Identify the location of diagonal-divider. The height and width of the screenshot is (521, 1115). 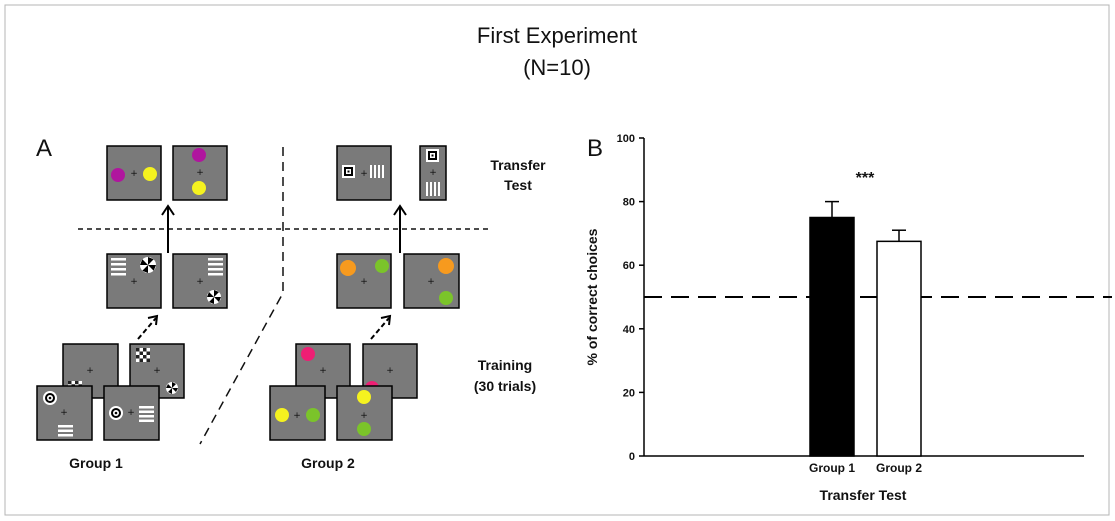
(241, 296).